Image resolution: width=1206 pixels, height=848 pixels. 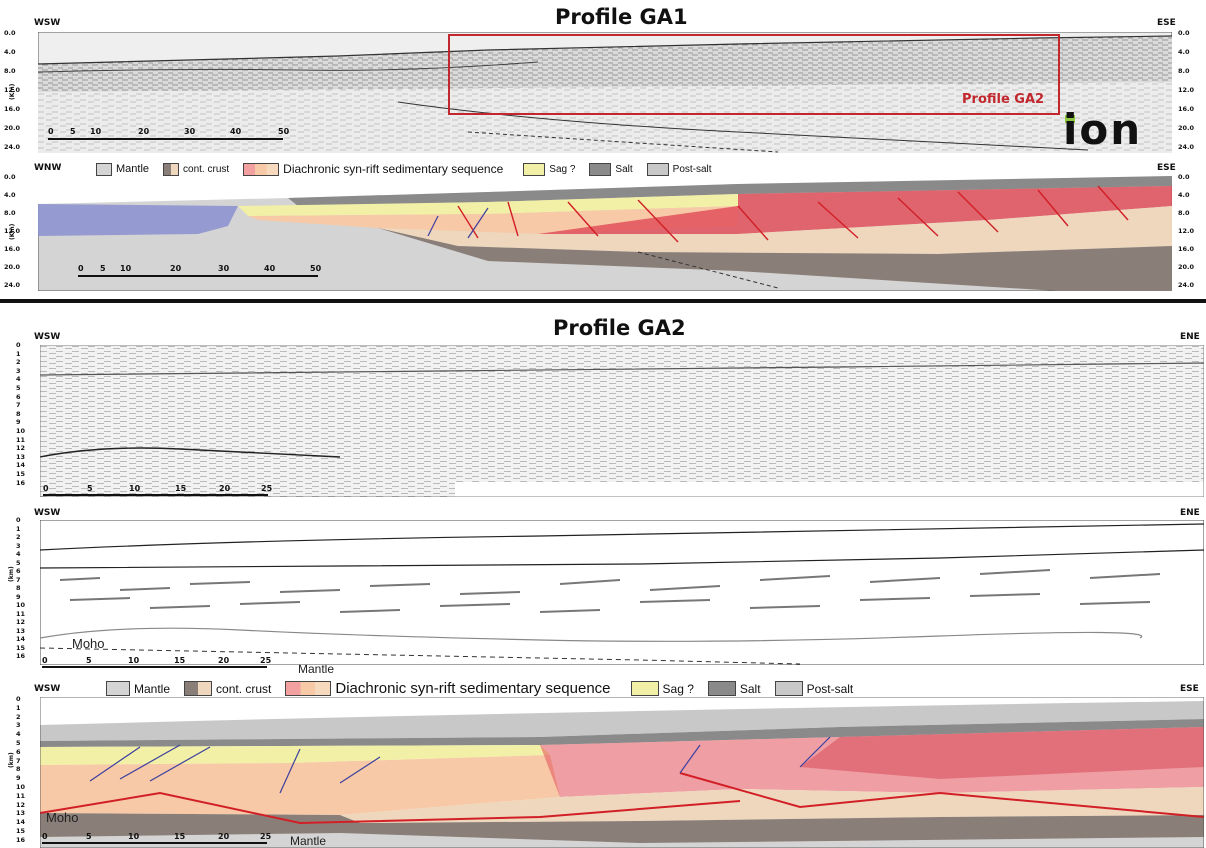 What do you see at coordinates (162, 663) in the screenshot?
I see `ga2-linedraw-scale-bar: 0 5 10 15 20 25` at bounding box center [162, 663].